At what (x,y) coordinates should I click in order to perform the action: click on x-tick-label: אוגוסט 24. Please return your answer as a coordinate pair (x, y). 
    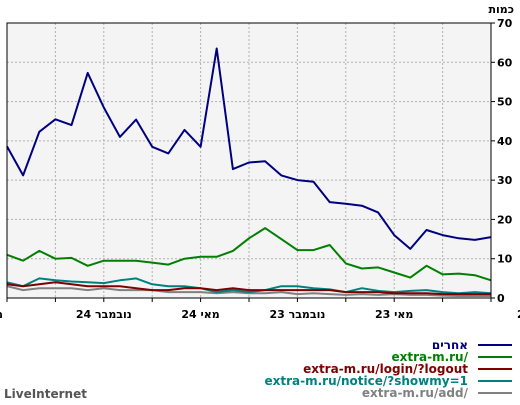
    Looking at the image, I should click on (152, 319).